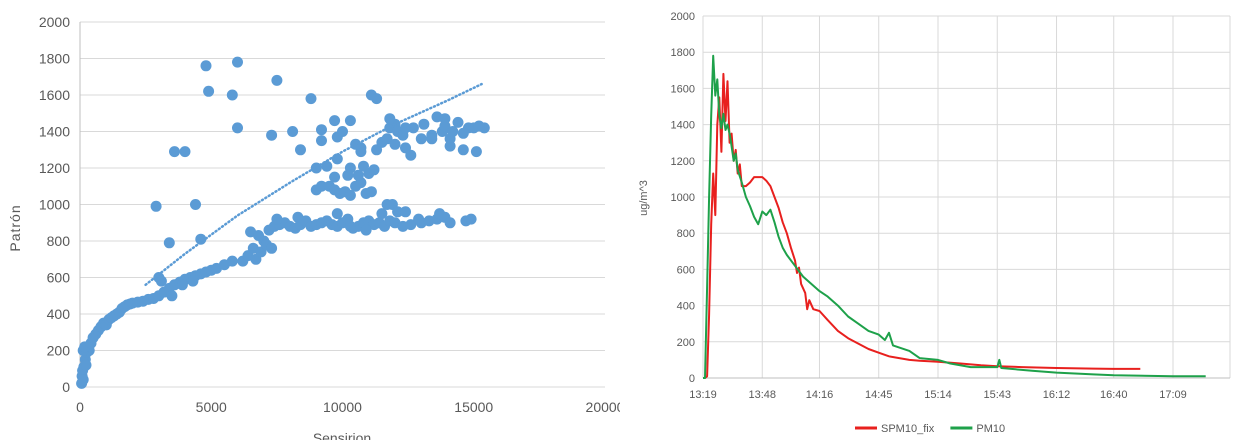 The width and height of the screenshot is (1233, 440). Describe the element at coordinates (686, 343) in the screenshot. I see `line-y-tick-label: 200` at that location.